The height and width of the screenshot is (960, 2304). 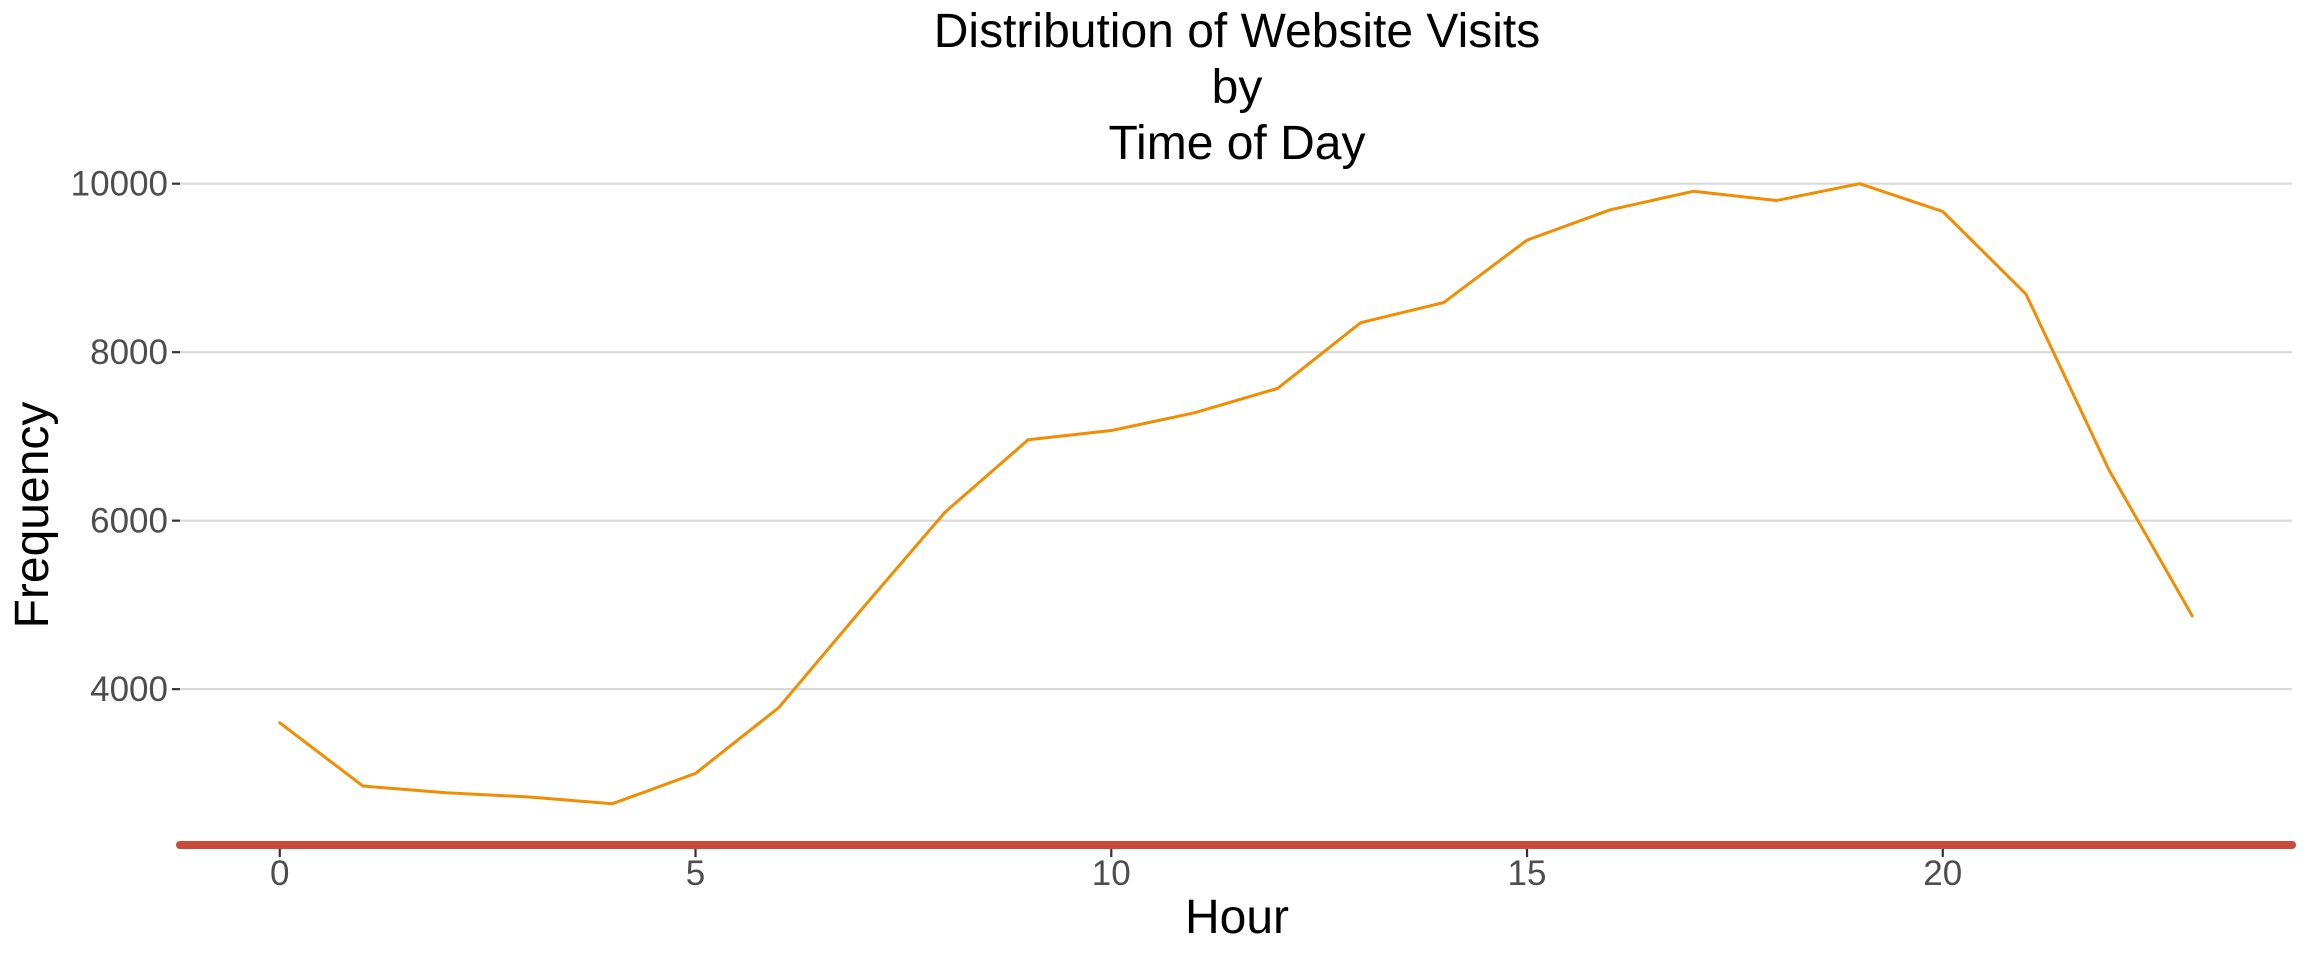 I want to click on x-tick-label-20: 20, so click(x=1942, y=873).